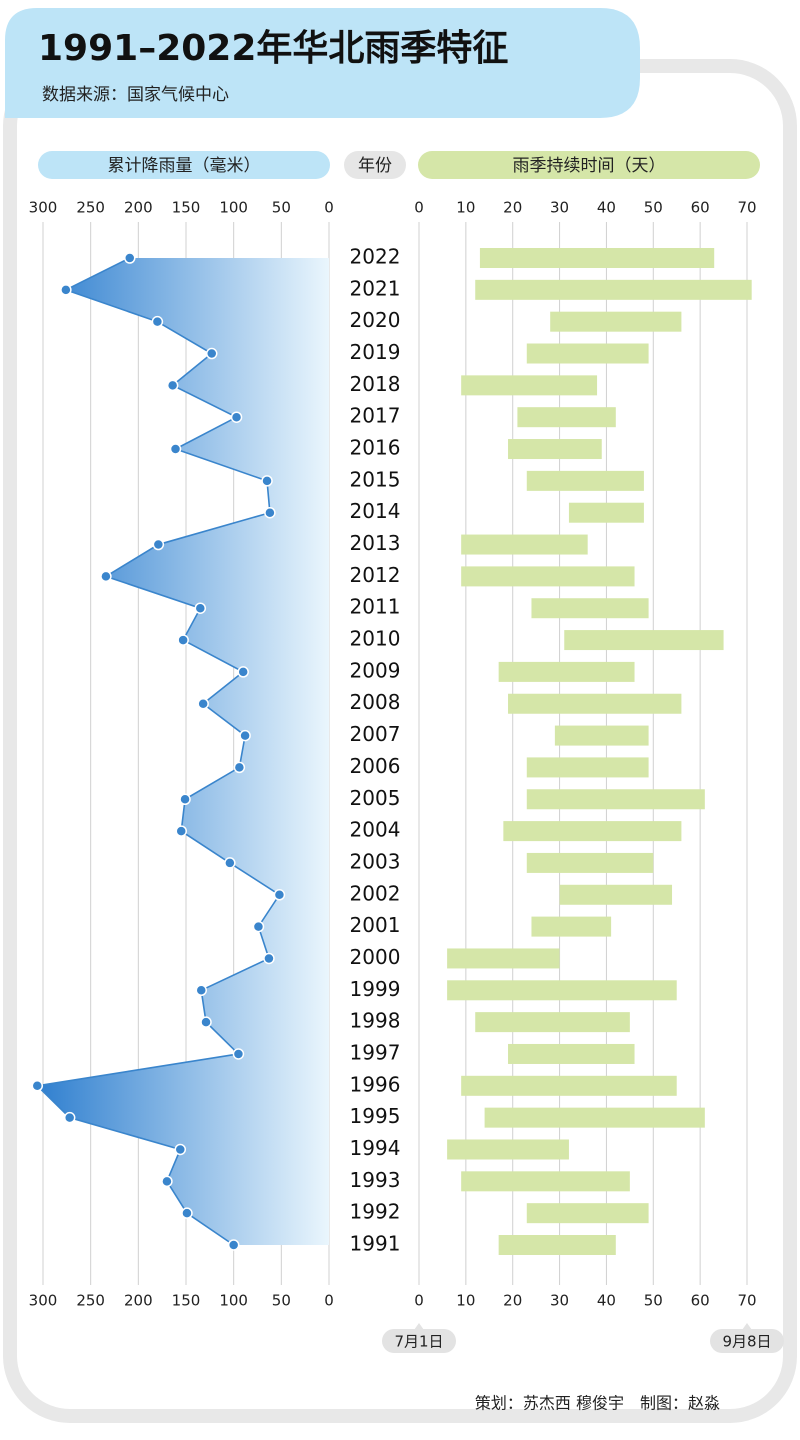 The width and height of the screenshot is (800, 1440). What do you see at coordinates (375, 639) in the screenshot?
I see `year-label: 2010` at bounding box center [375, 639].